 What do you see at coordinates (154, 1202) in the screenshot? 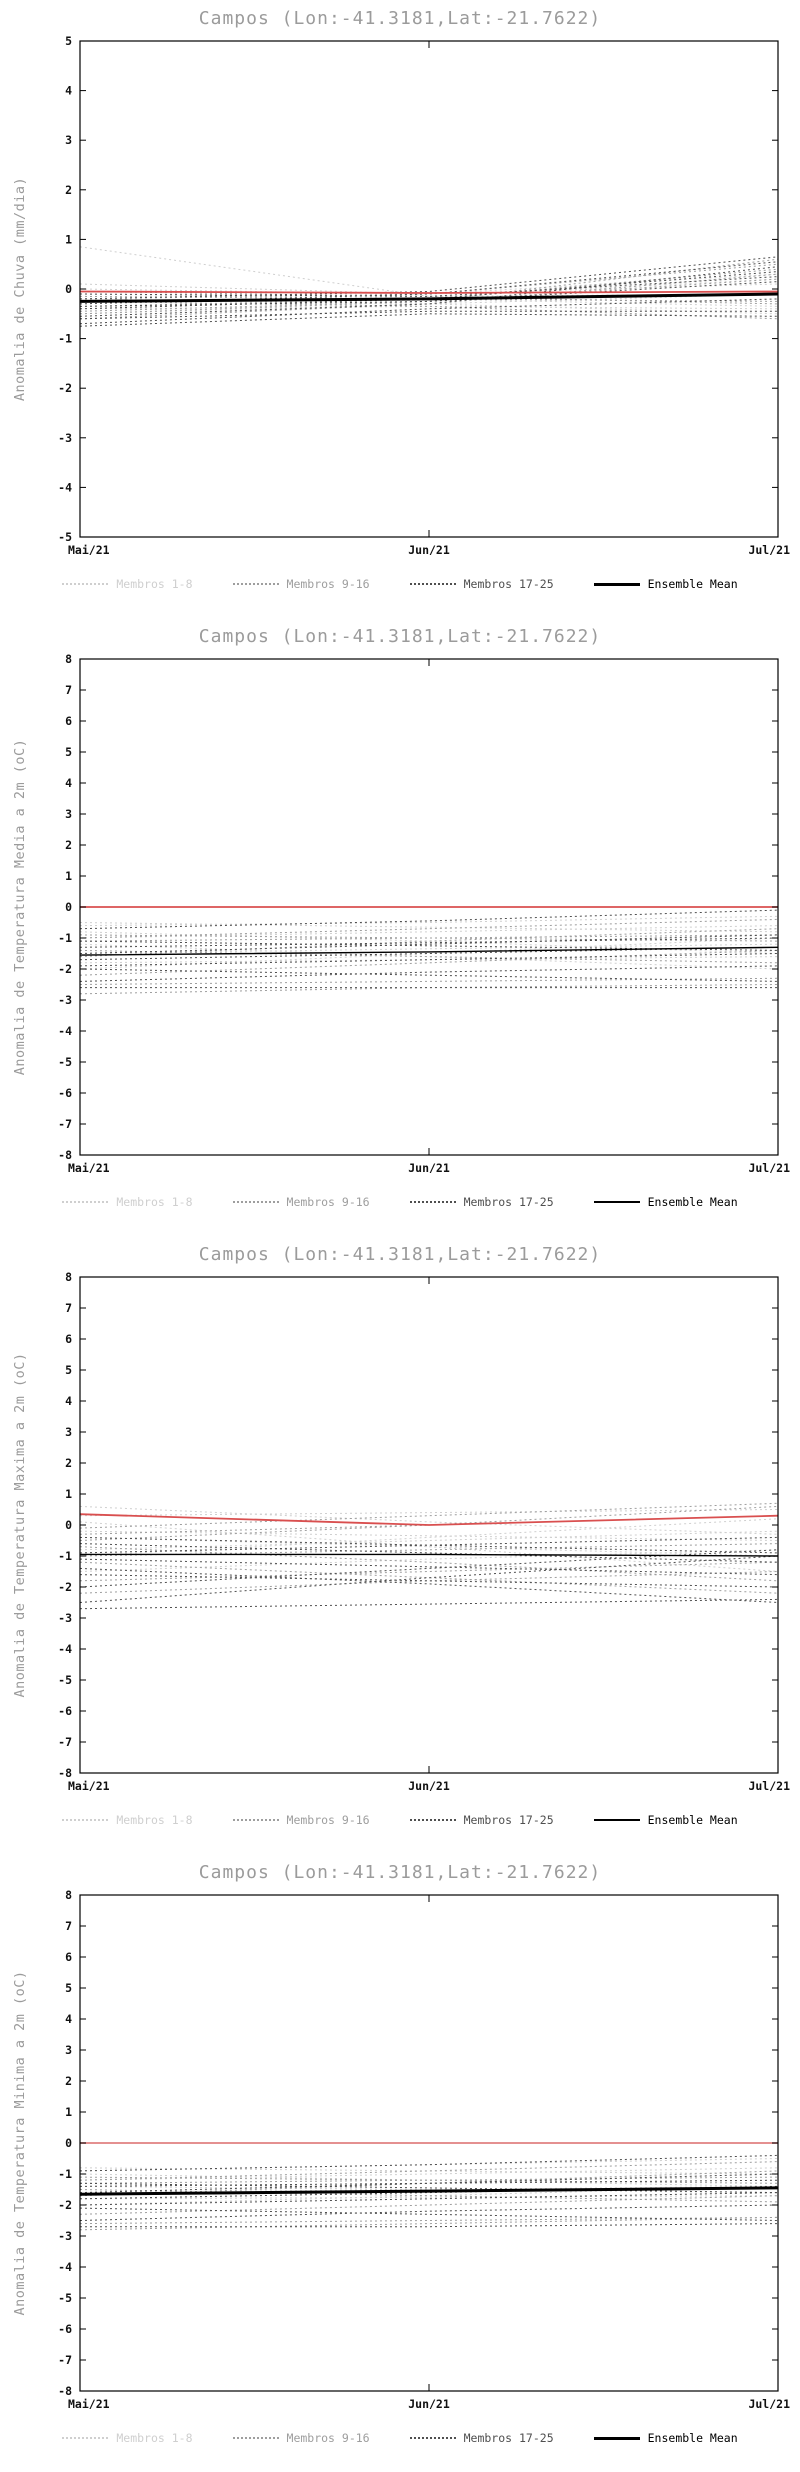
I see `legend-label: Membros 1-8` at bounding box center [154, 1202].